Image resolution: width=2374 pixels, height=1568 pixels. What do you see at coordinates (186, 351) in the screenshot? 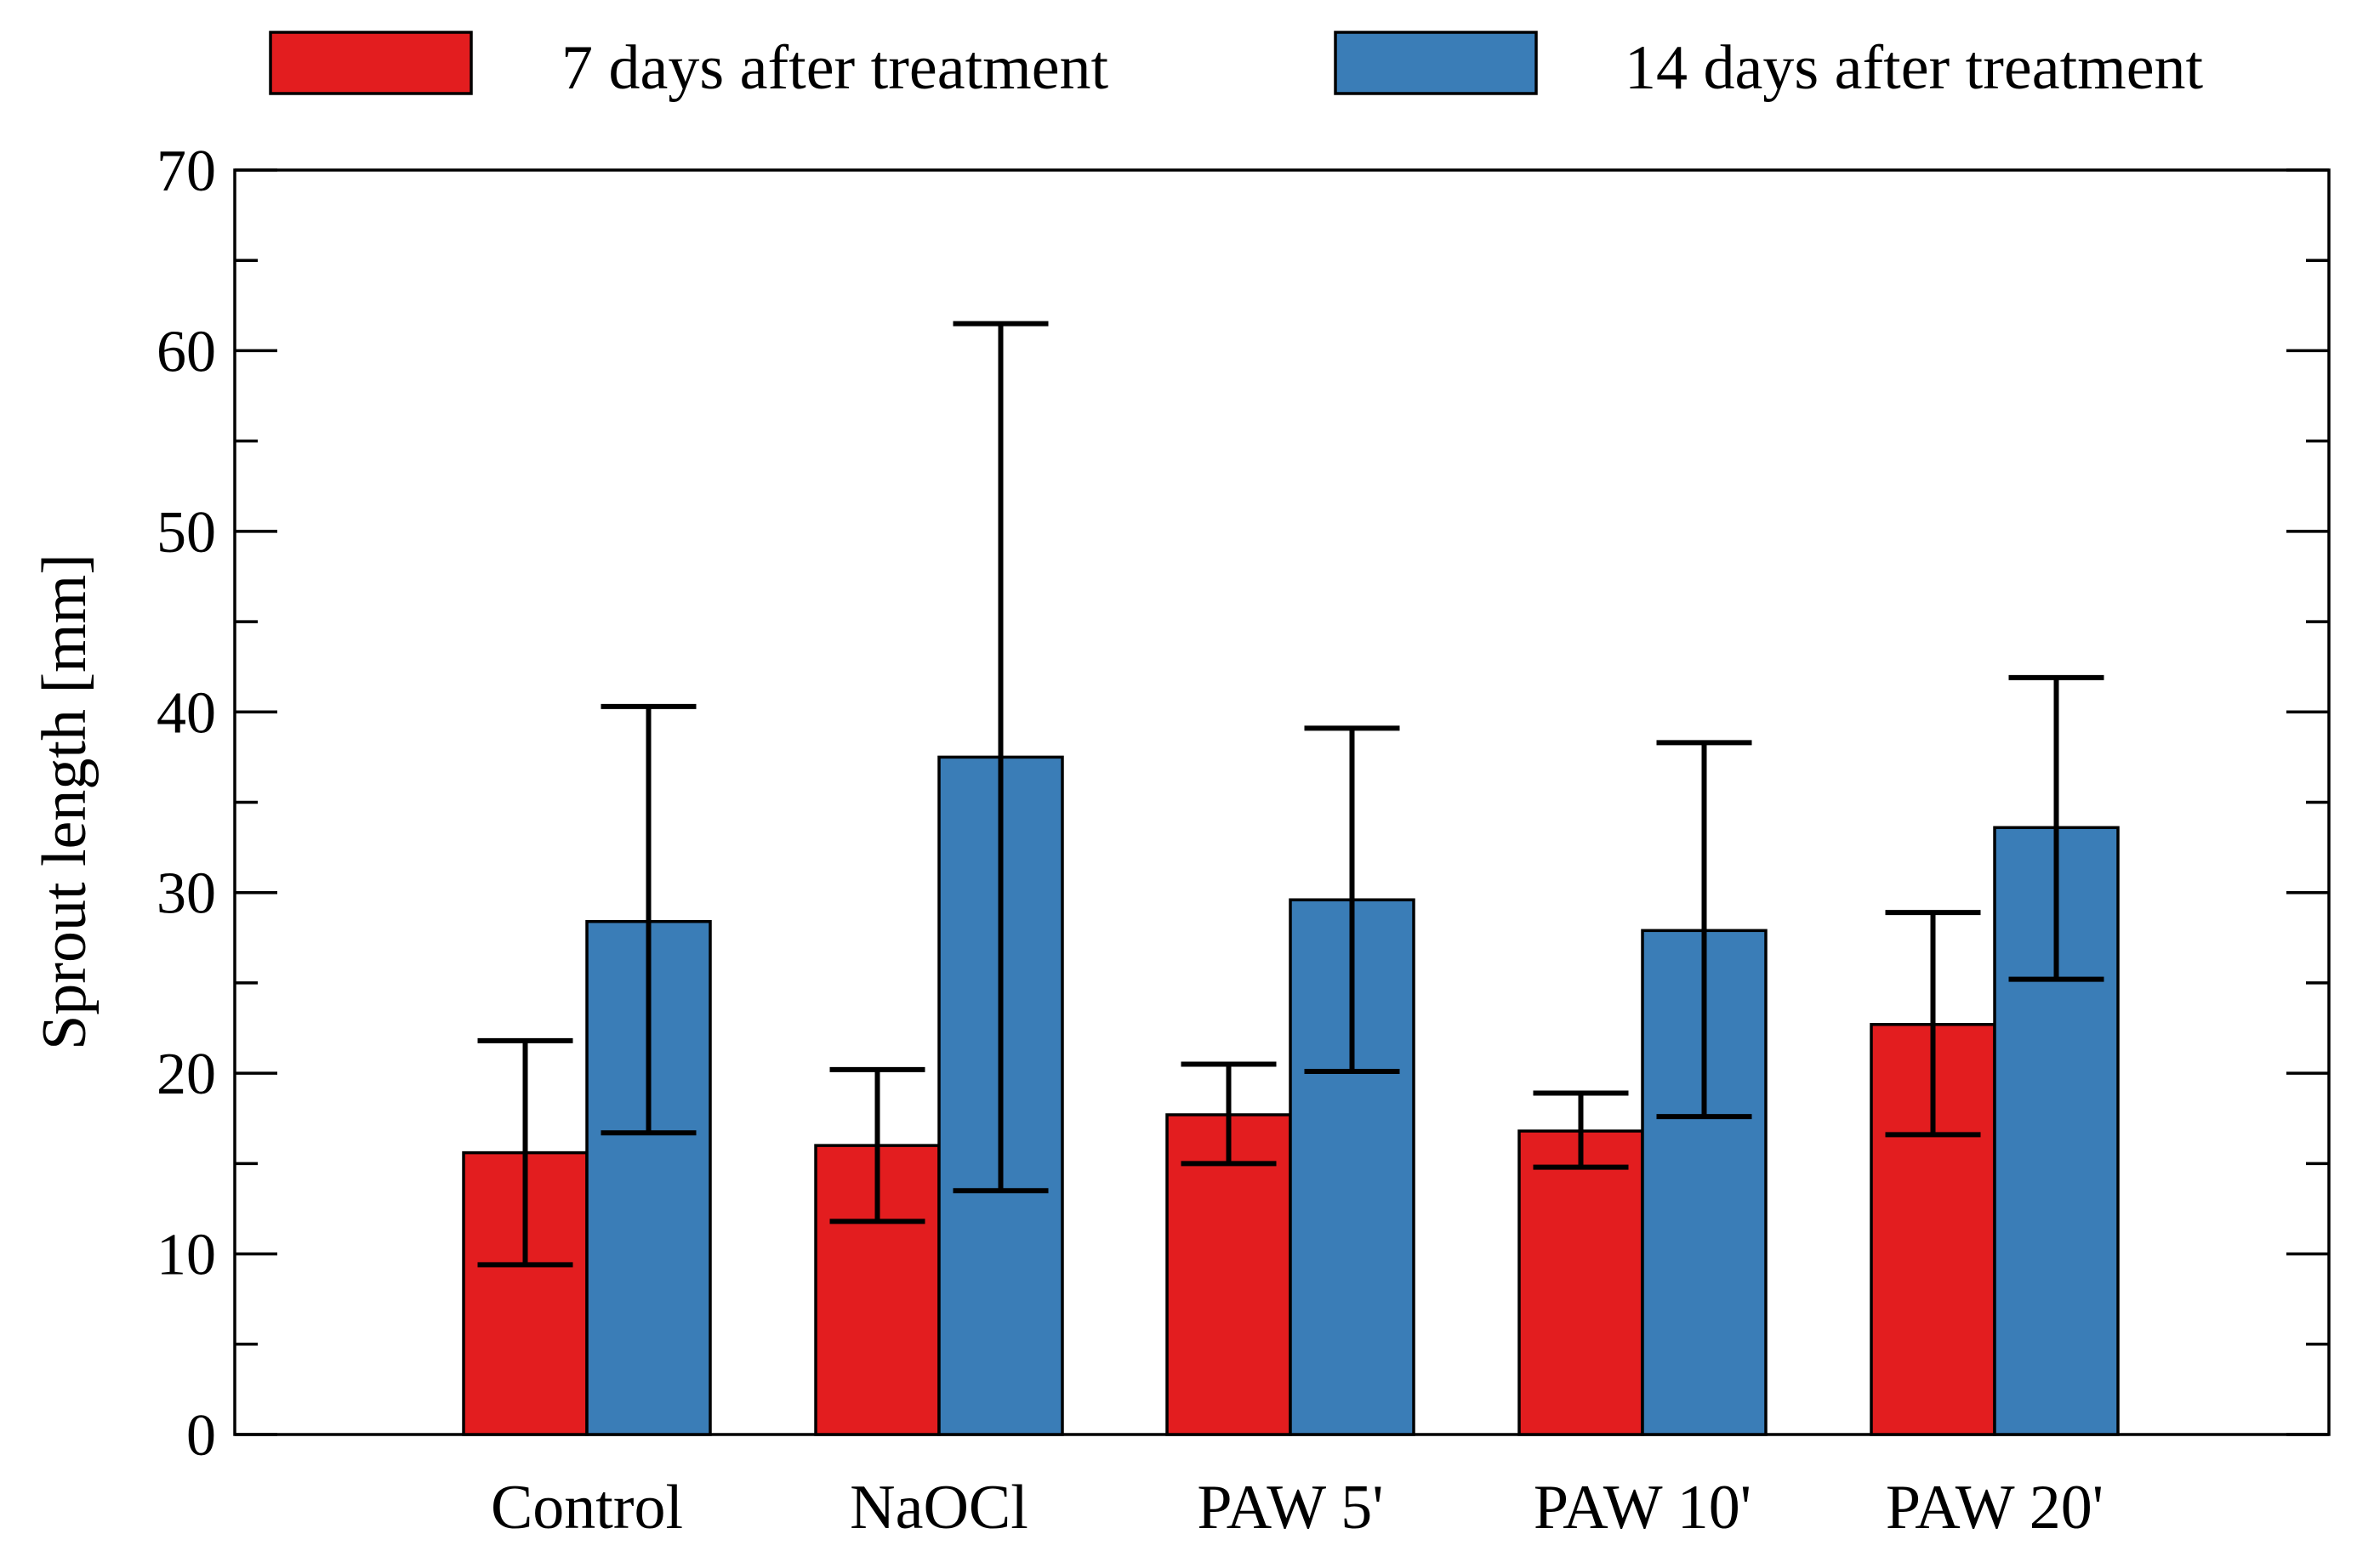
I see `y-tick-label: 60` at bounding box center [186, 351].